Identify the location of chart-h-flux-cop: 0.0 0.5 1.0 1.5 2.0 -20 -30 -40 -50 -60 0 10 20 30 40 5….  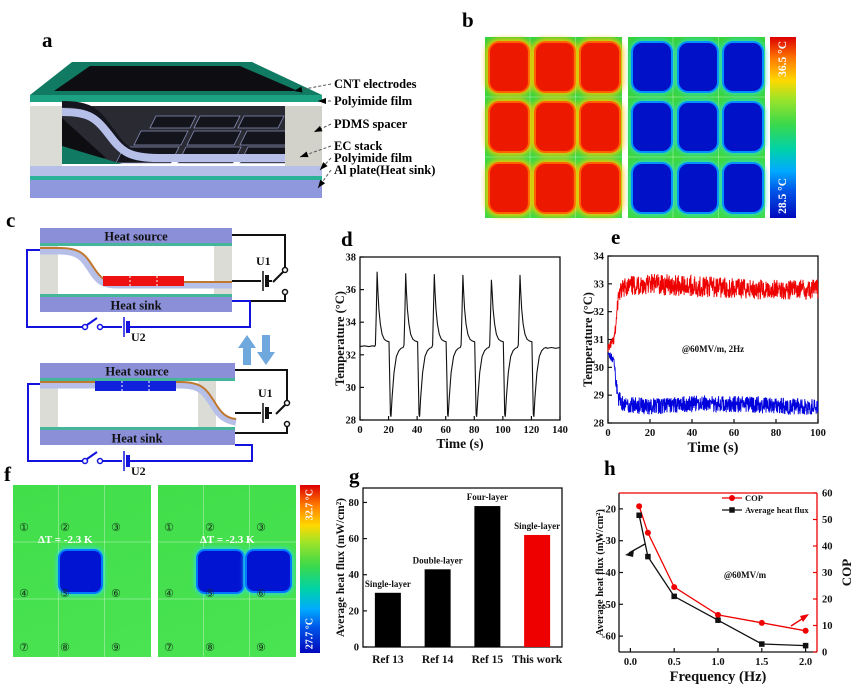
(724, 587).